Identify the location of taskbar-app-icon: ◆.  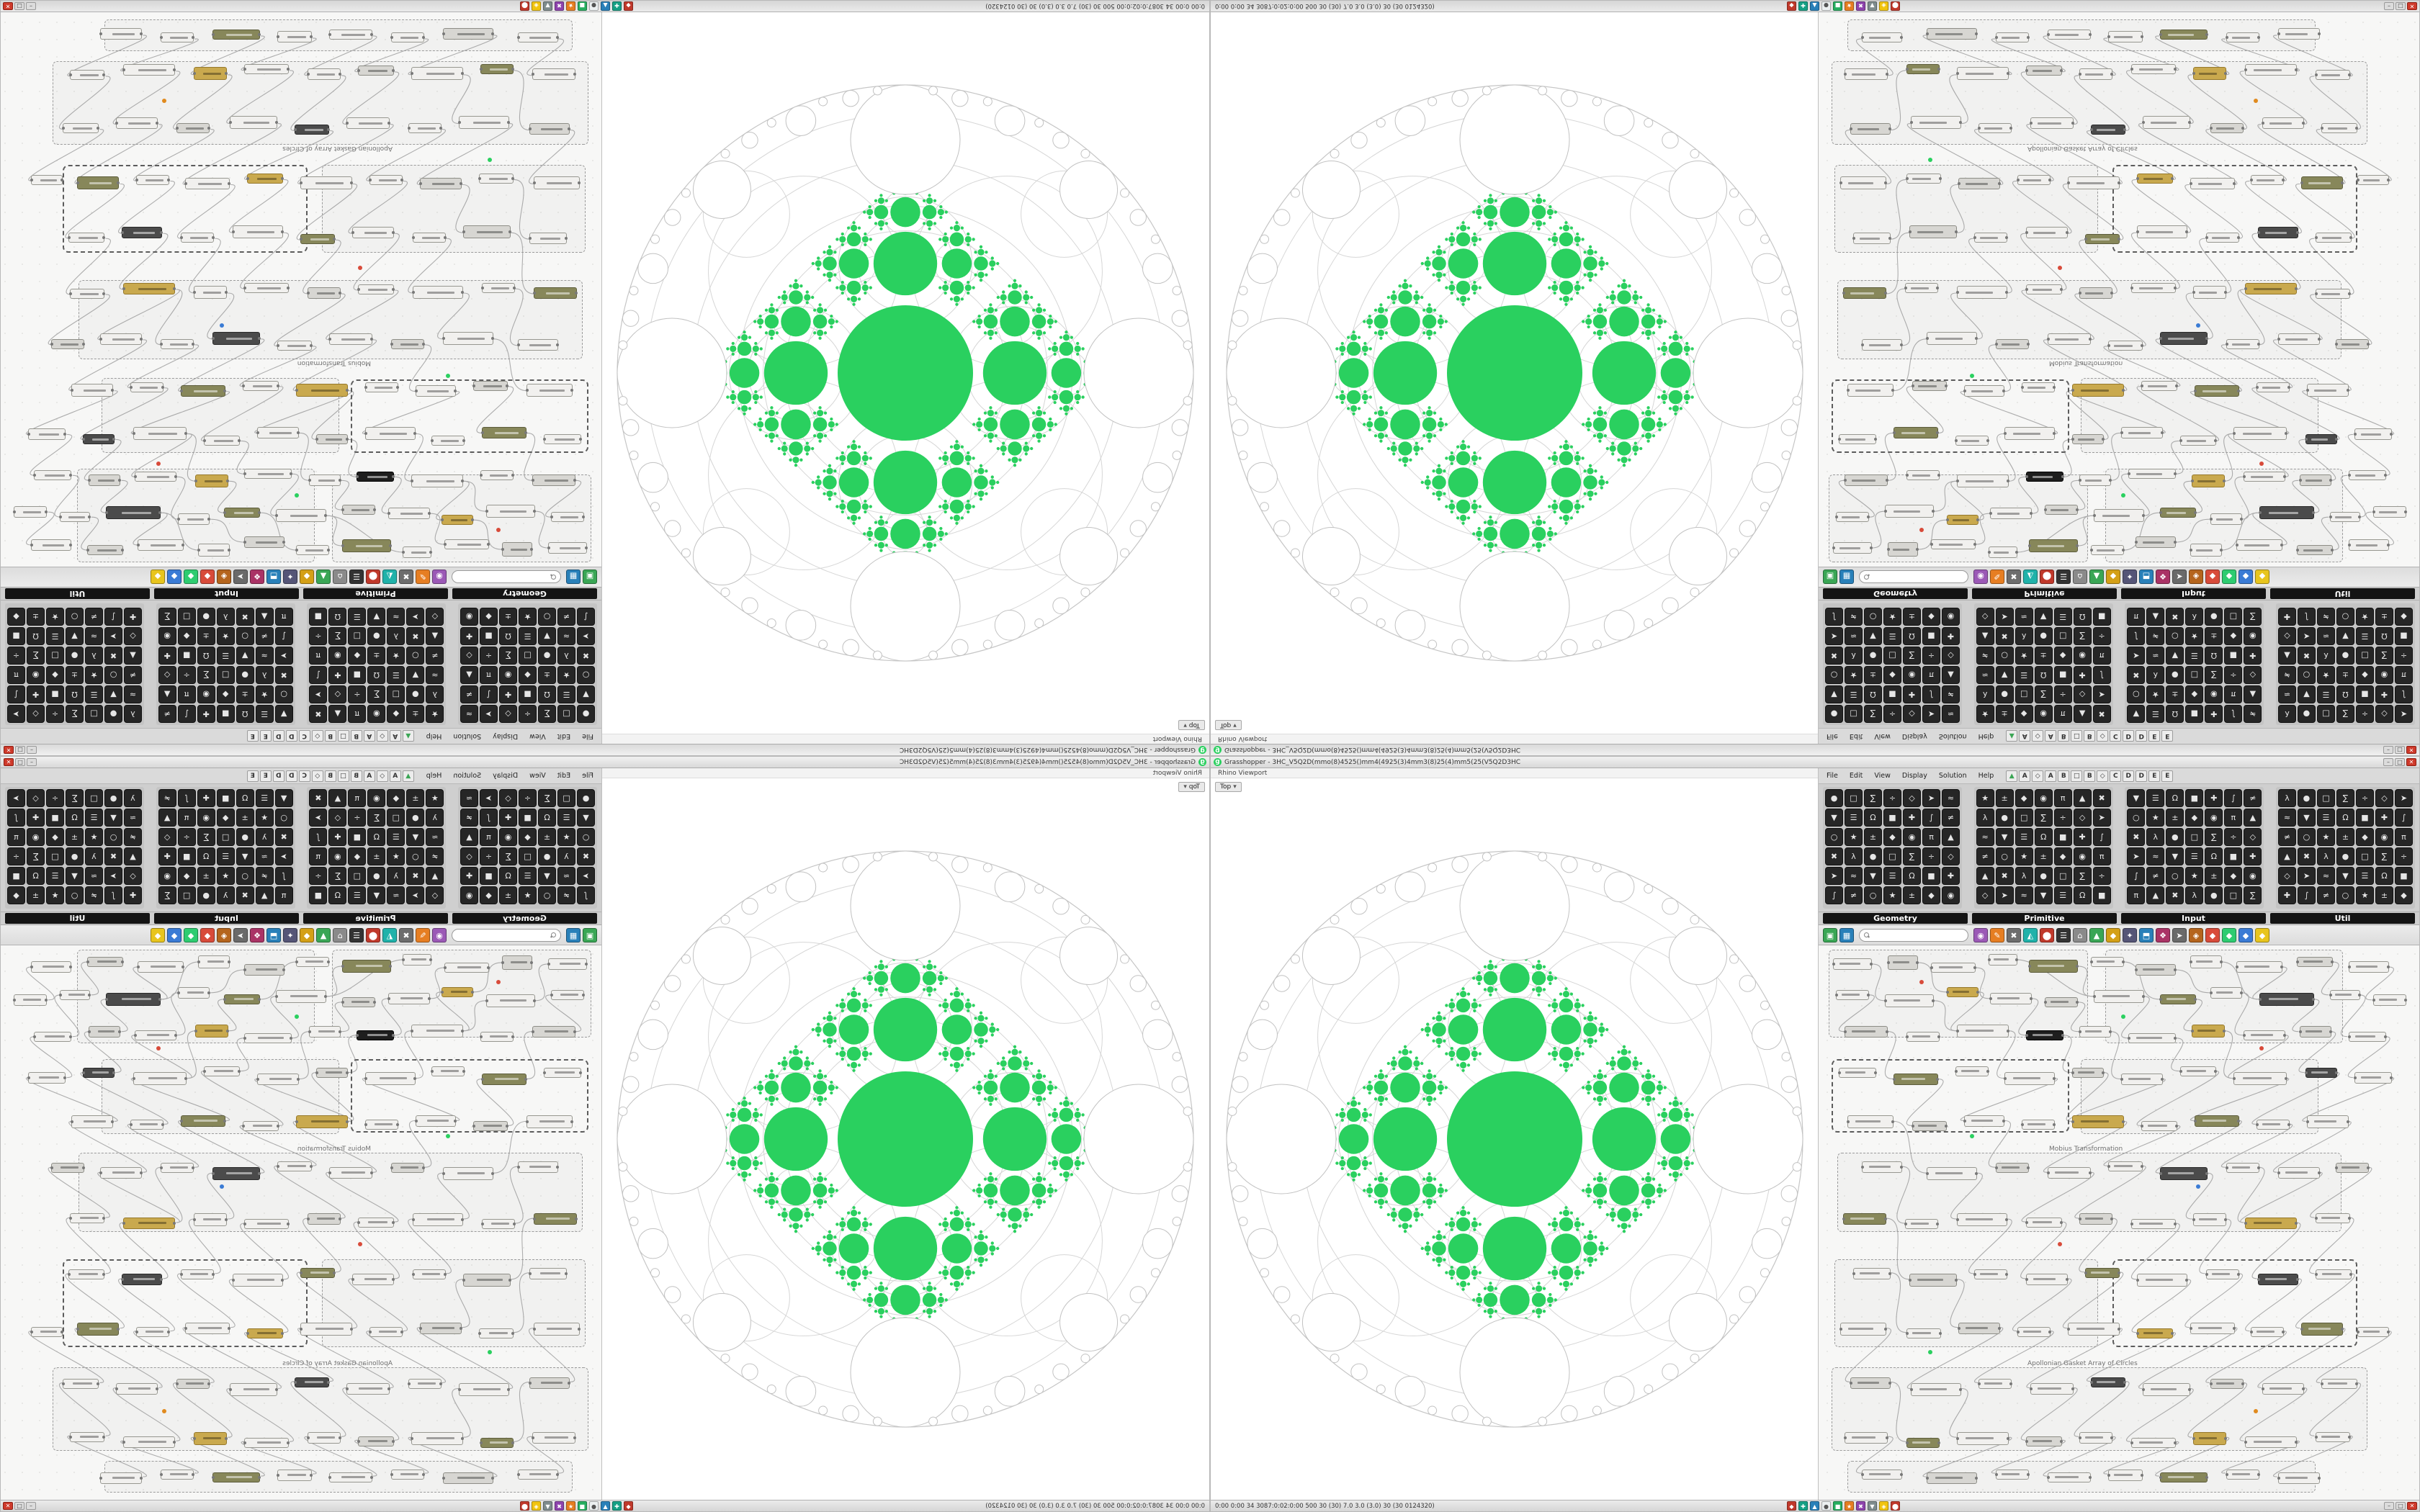
(1792, 1506).